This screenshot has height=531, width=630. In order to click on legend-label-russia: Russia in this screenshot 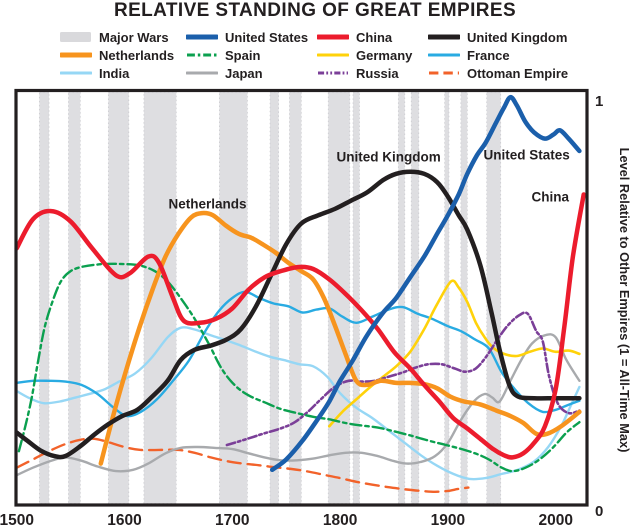, I will do `click(377, 73)`.